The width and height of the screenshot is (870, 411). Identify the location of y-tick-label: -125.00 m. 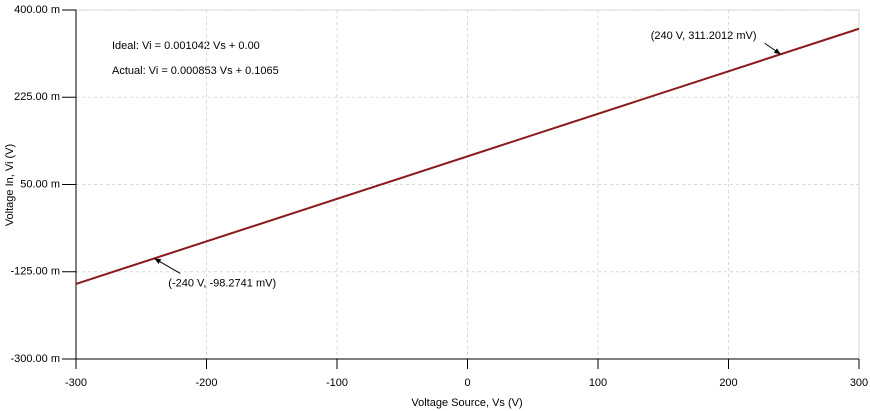
(35, 272).